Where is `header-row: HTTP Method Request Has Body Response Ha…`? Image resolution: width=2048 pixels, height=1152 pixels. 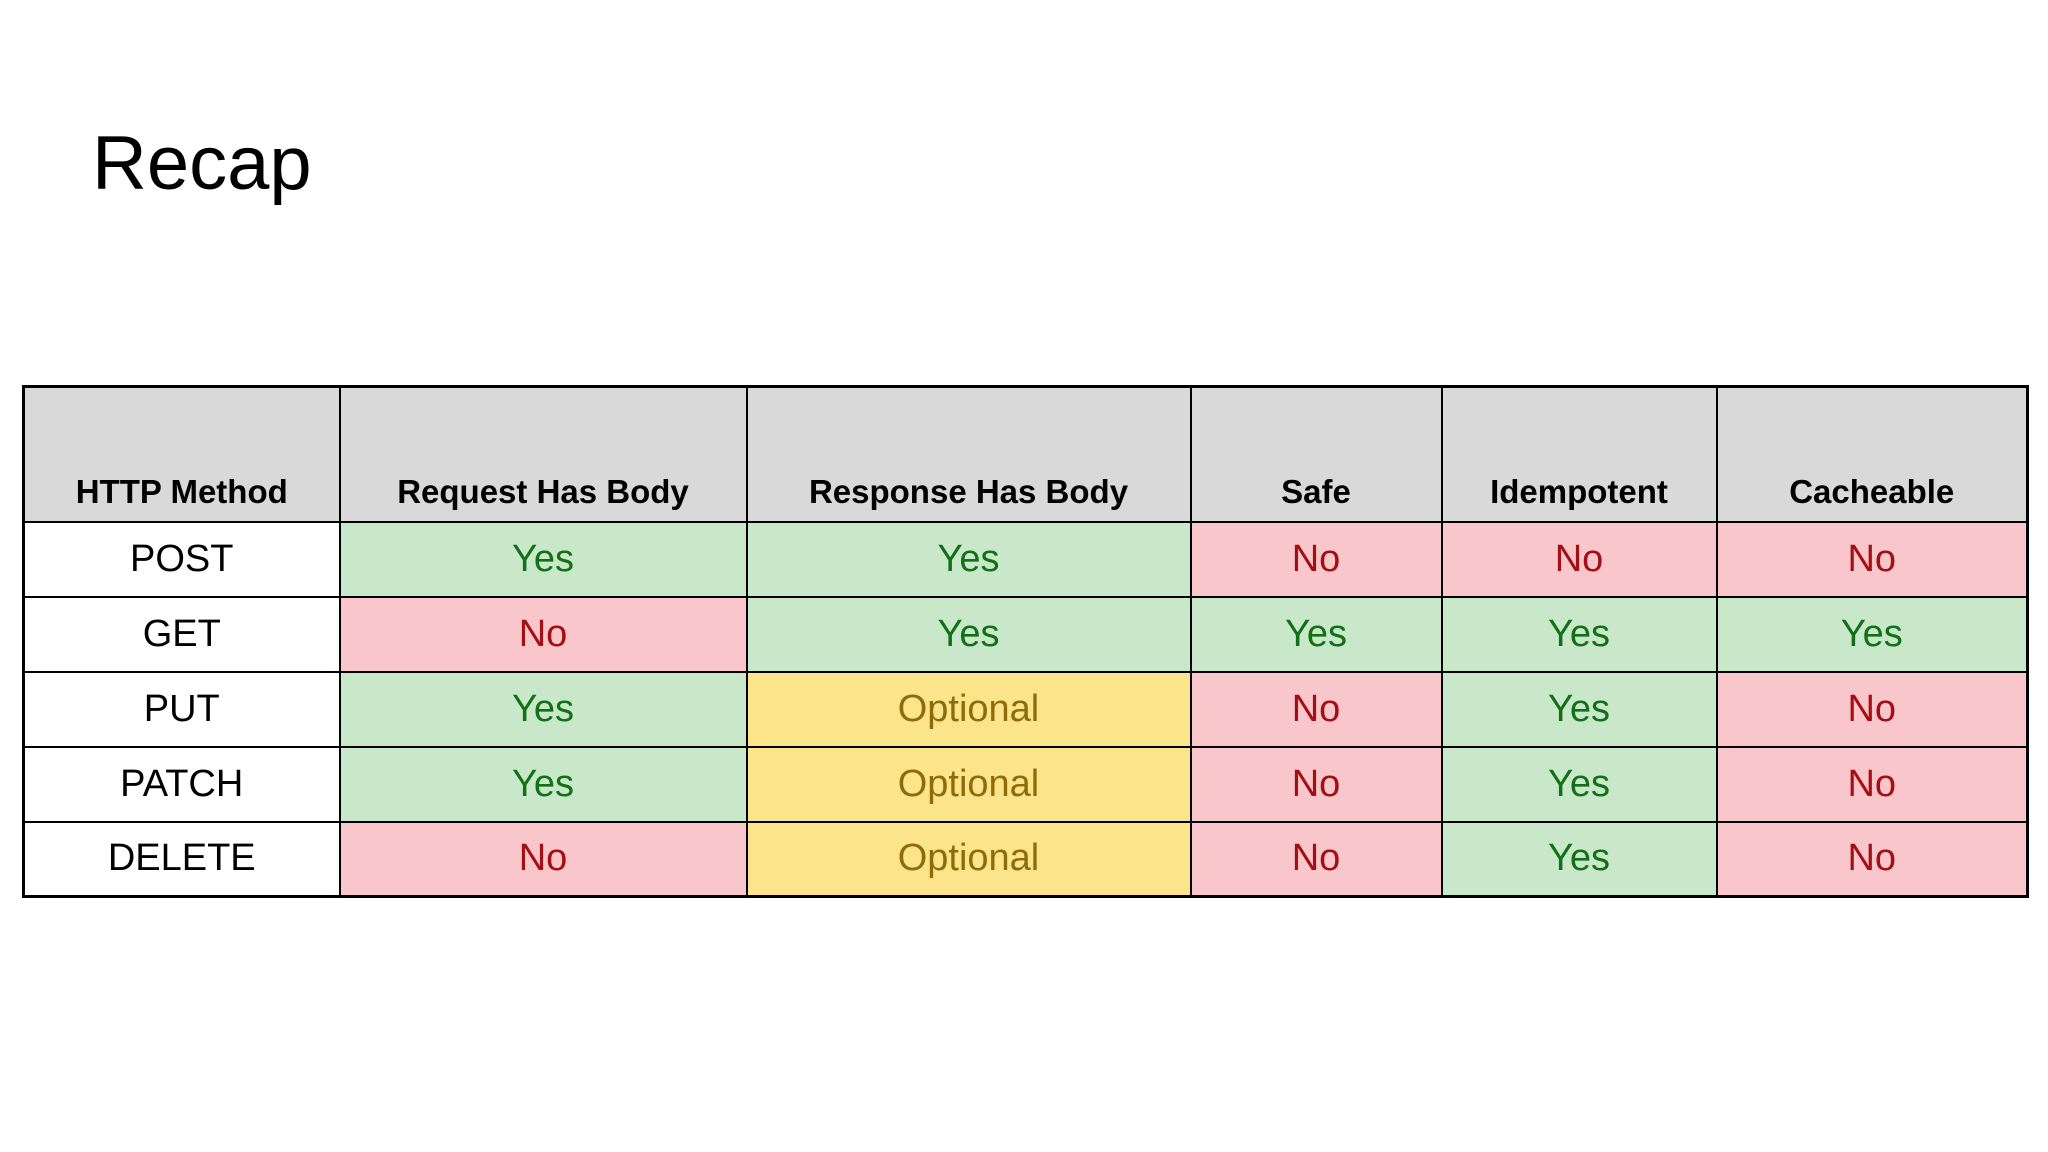
header-row: HTTP Method Request Has Body Response Ha… is located at coordinates (1025, 454).